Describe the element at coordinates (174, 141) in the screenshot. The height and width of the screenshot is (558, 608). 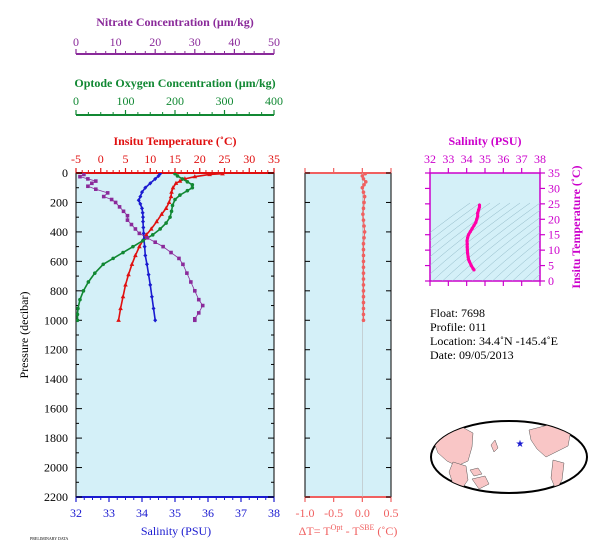
I see `temperature-axis-title: Insitu Temperature (˚C)` at that location.